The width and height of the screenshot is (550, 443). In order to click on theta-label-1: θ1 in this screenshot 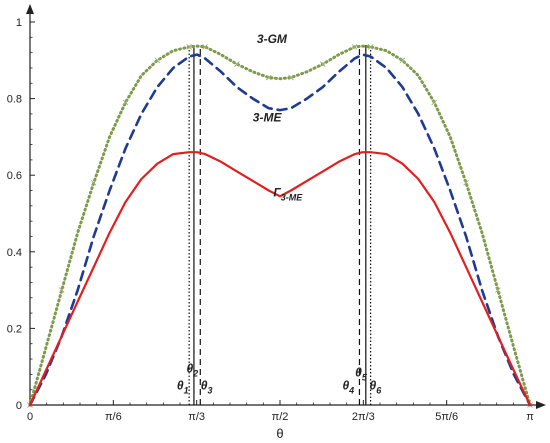, I will do `click(183, 387)`.